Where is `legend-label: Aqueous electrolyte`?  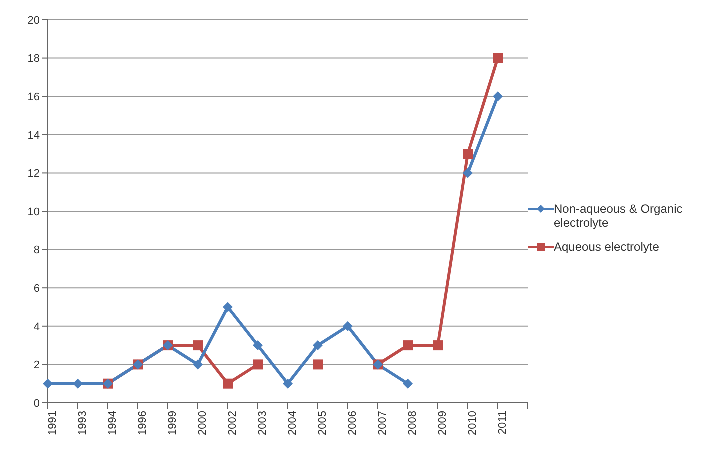
legend-label: Aqueous electrolyte is located at coordinates (607, 247).